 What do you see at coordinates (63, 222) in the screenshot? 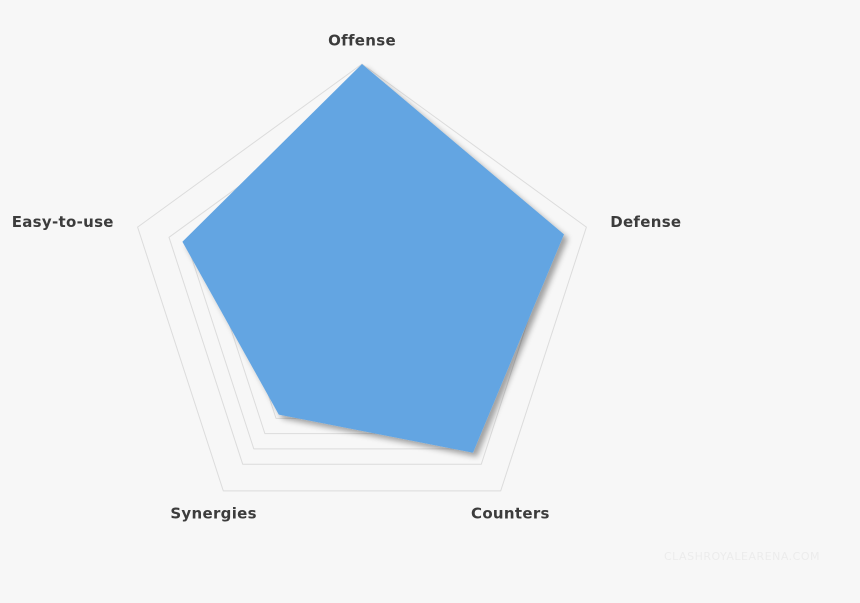
I see `axis-label-easy-to-use: Easy-to-use` at bounding box center [63, 222].